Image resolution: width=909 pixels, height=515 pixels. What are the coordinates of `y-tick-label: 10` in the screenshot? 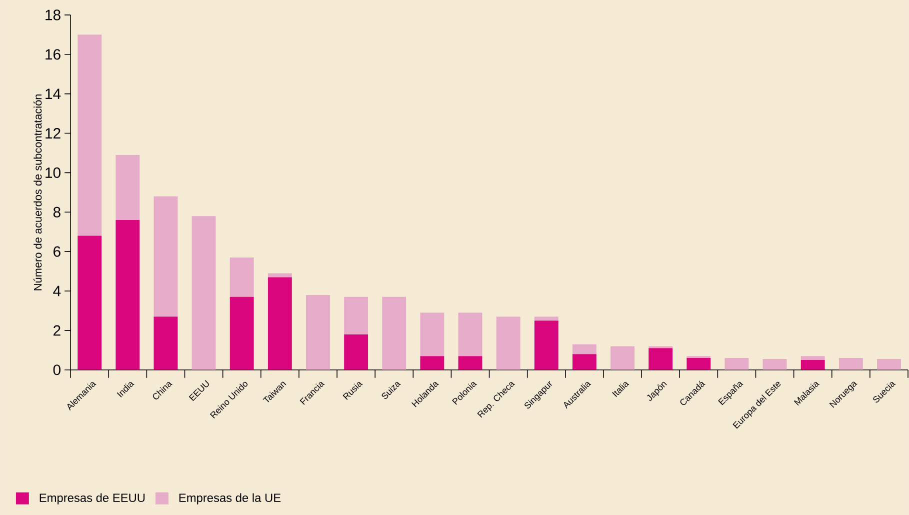 It's located at (53, 172).